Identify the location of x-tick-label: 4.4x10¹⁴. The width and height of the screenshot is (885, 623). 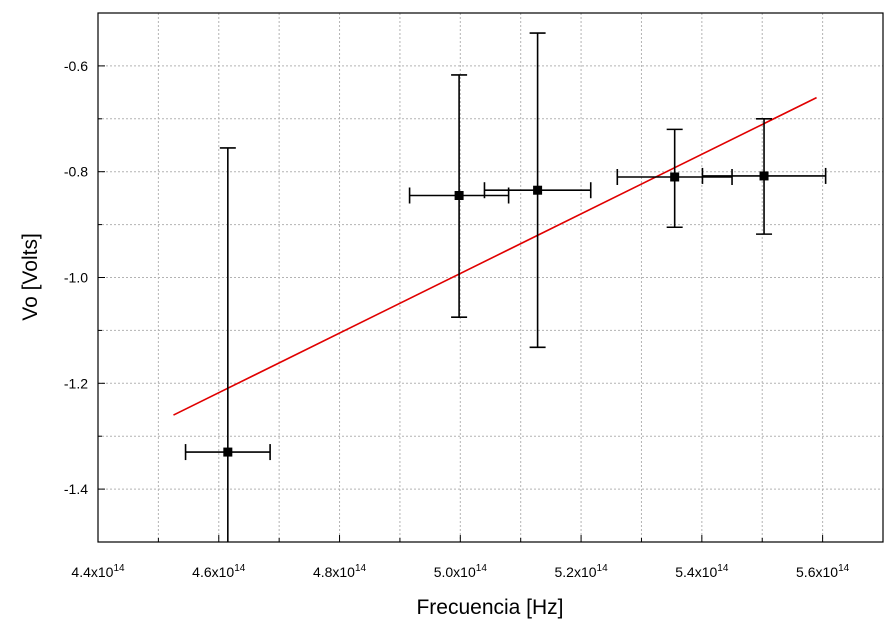
(98, 571).